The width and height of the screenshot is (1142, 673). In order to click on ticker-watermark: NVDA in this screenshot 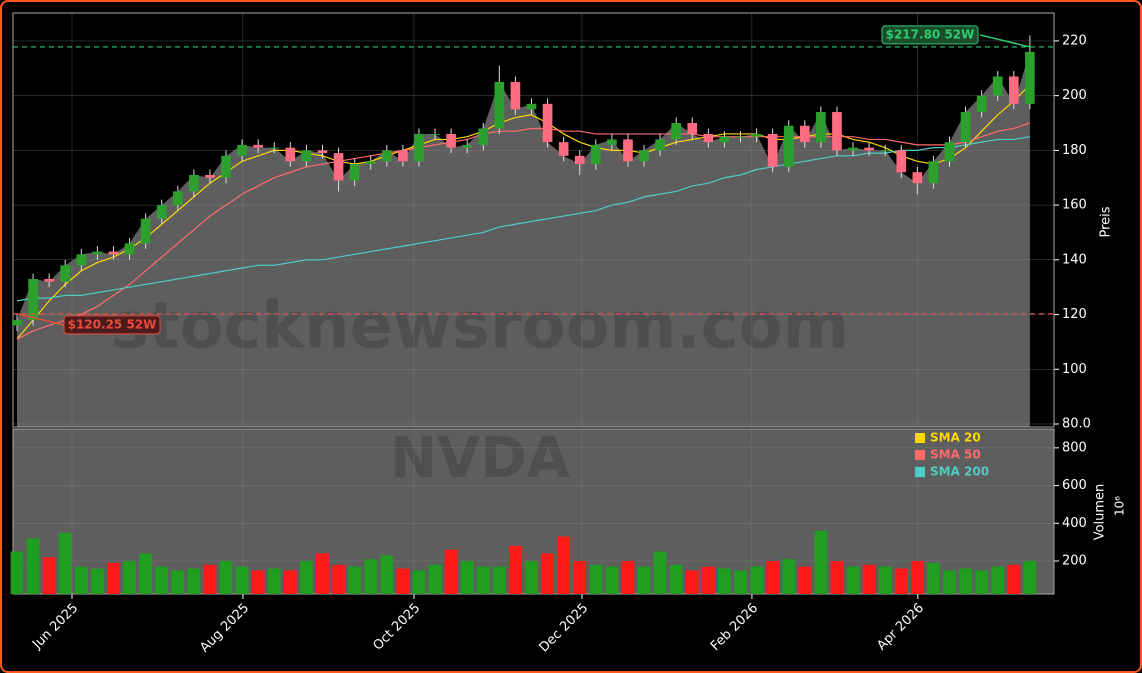, I will do `click(480, 458)`.